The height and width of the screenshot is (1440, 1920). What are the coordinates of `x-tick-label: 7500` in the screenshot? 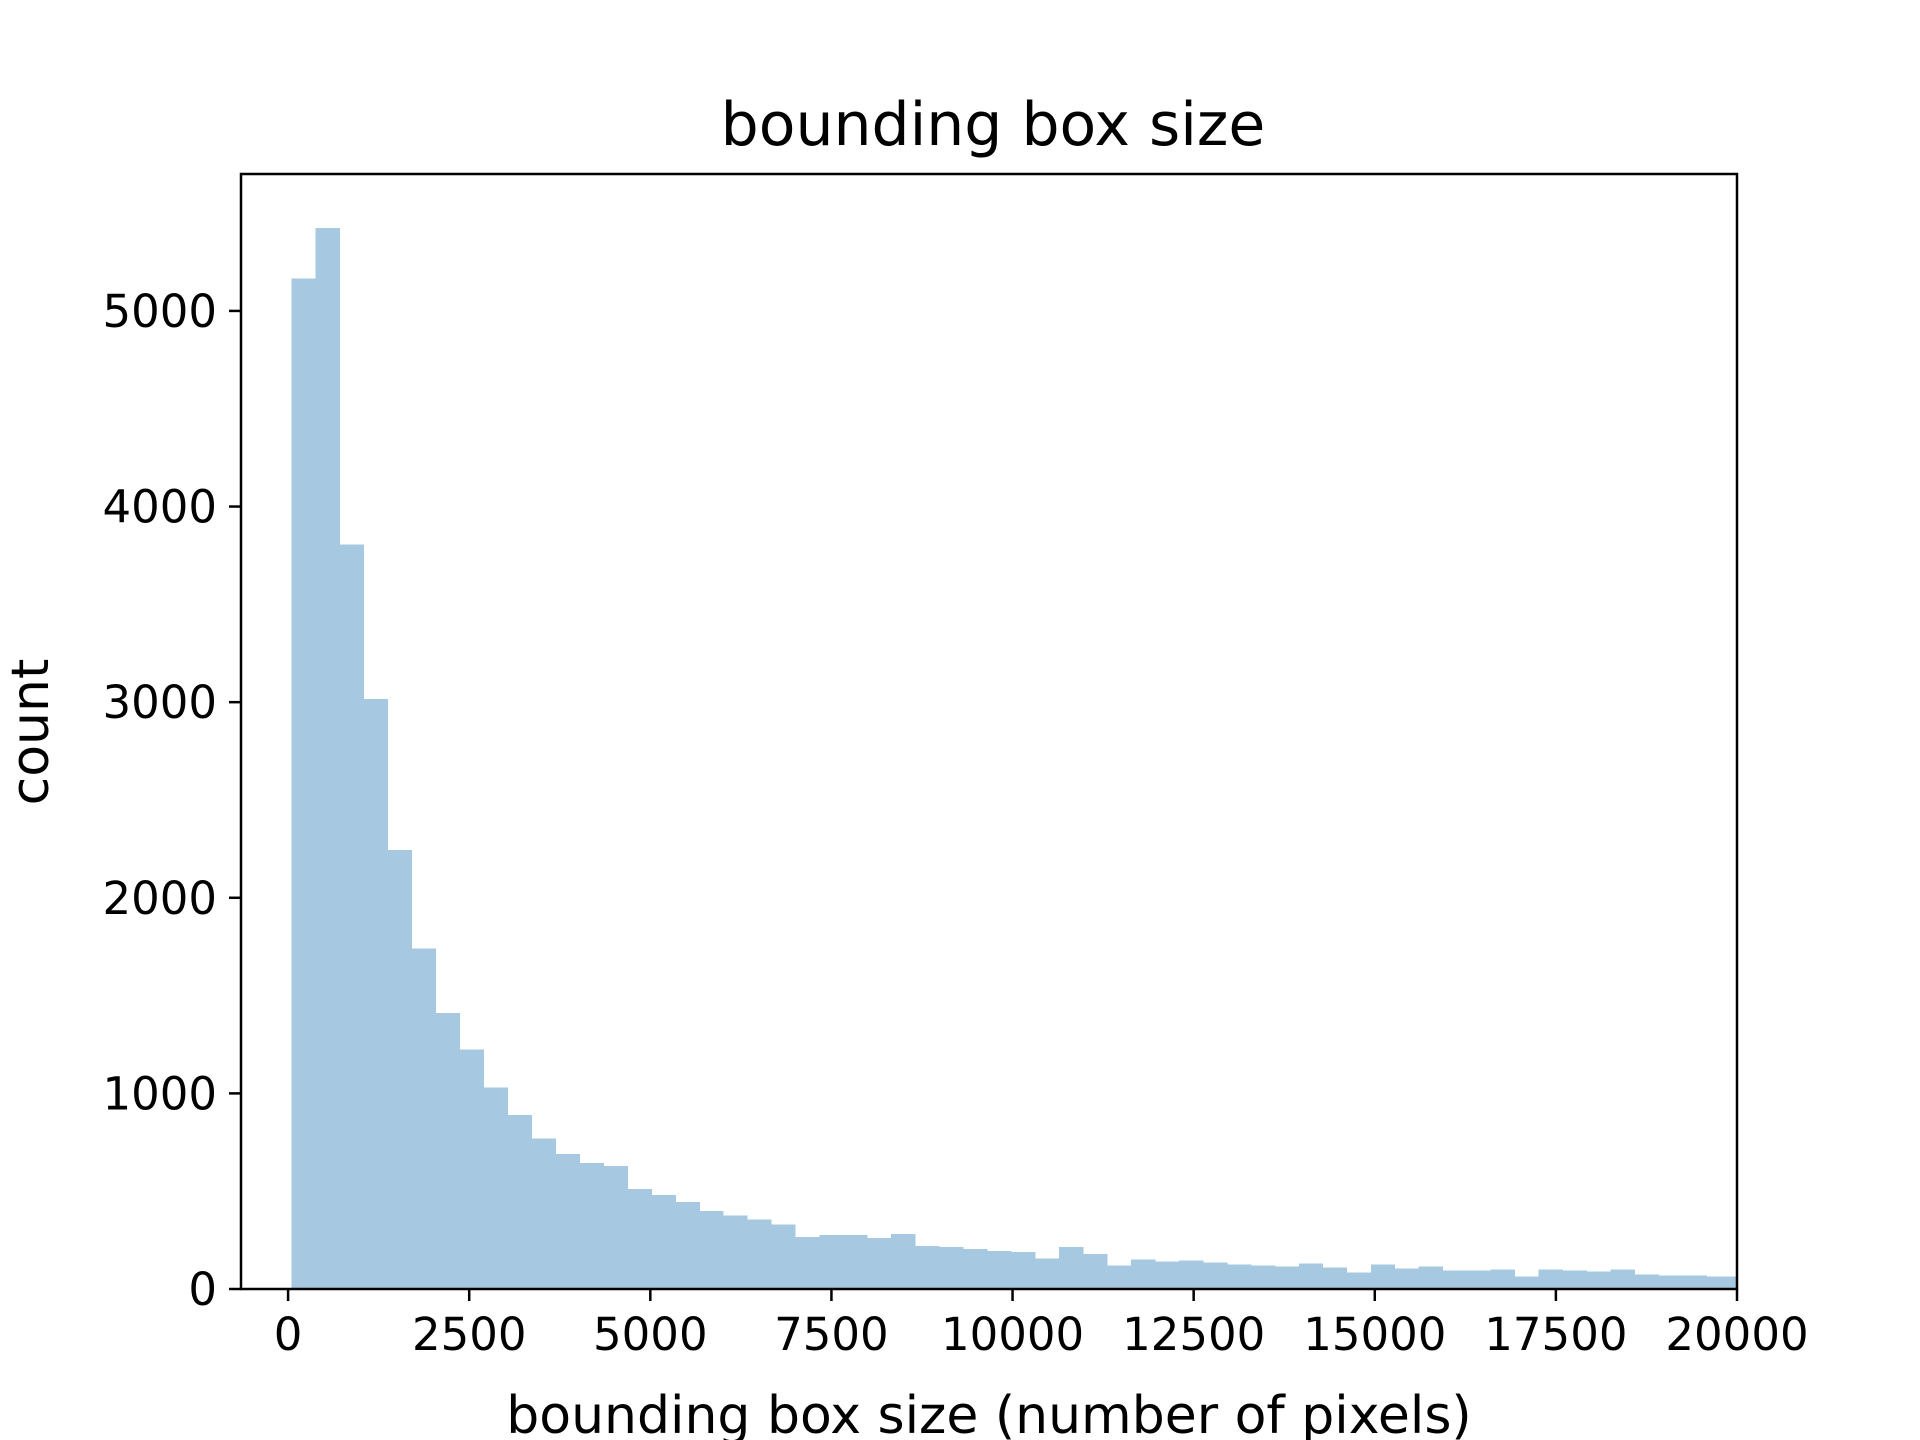 It's located at (831, 1334).